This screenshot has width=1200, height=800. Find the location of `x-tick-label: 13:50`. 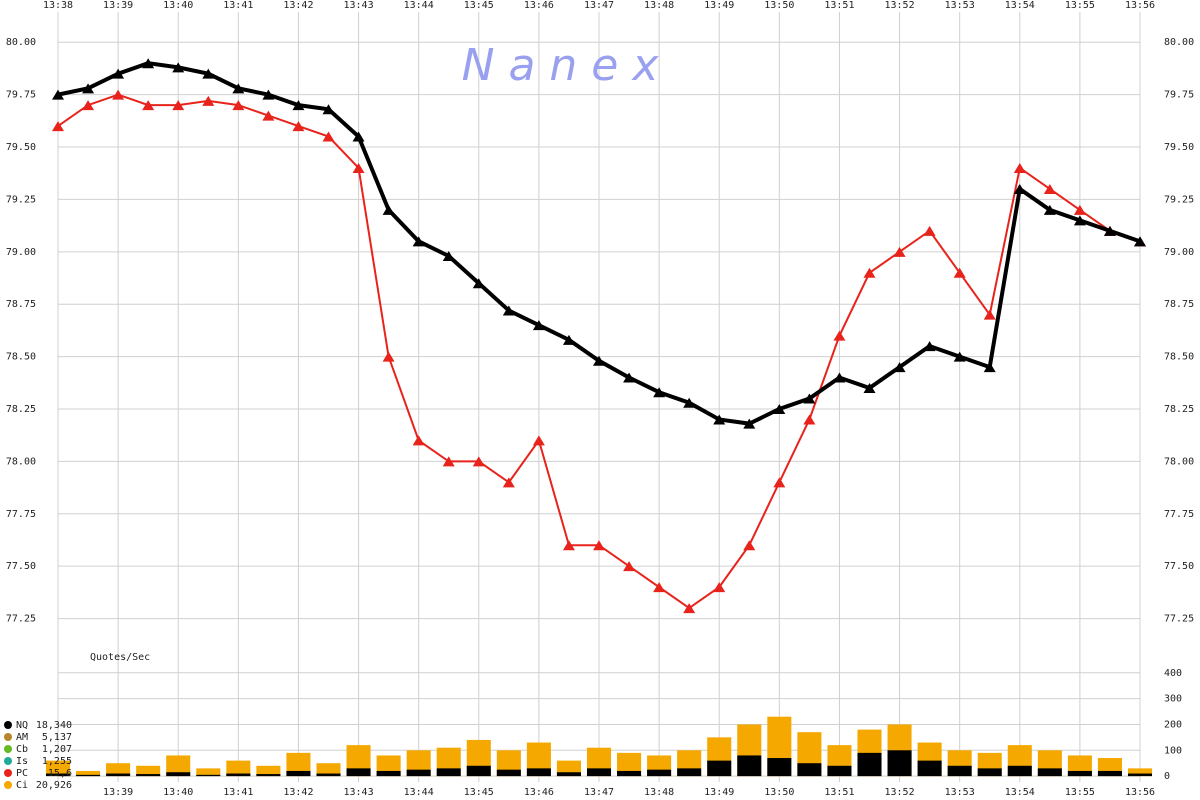

x-tick-label: 13:50 is located at coordinates (779, 5).